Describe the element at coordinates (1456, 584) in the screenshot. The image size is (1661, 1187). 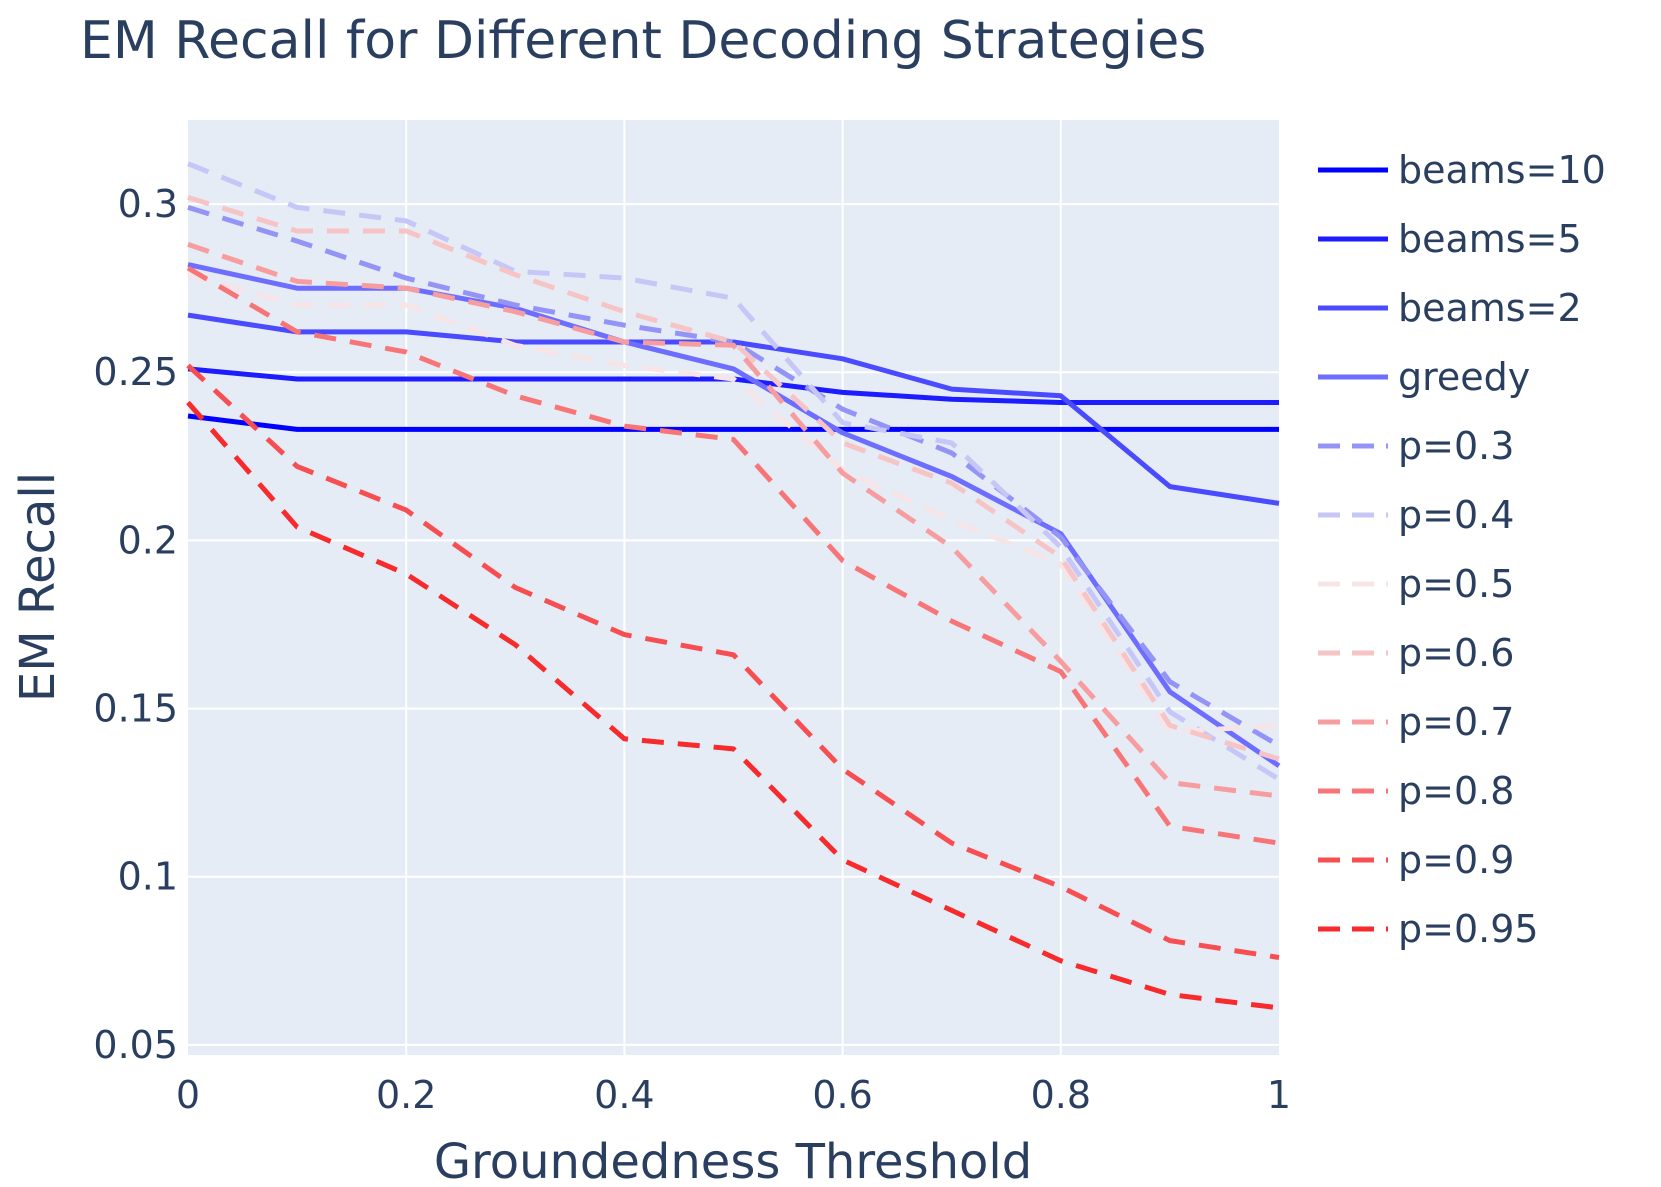
I see `legend-label: p=0.5` at that location.